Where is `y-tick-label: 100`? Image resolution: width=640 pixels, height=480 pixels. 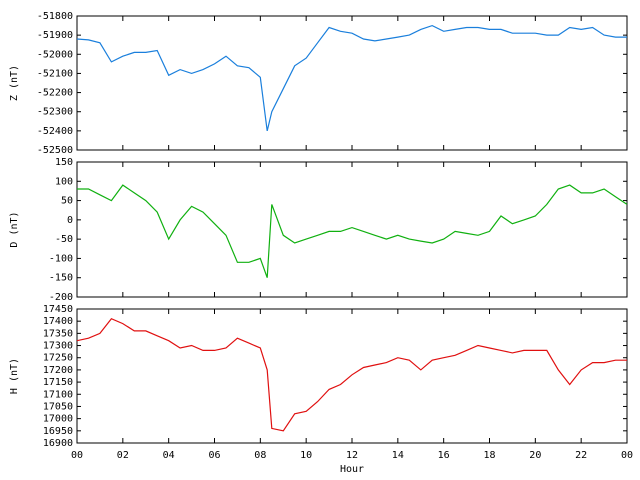 y-tick-label: 100 is located at coordinates (64, 181).